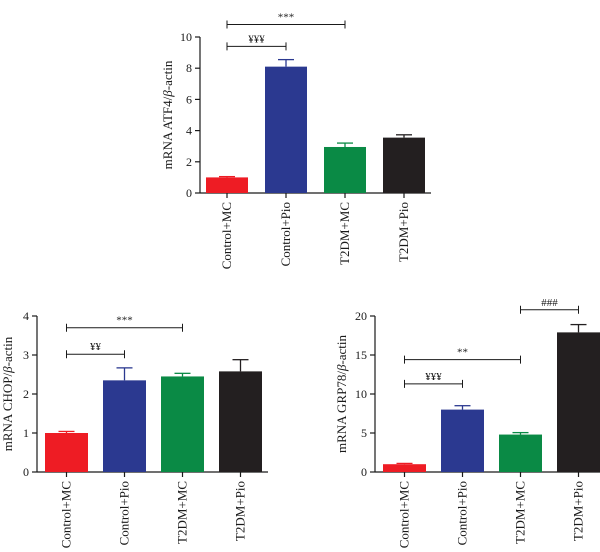  I want to click on significance-label: ###, so click(549, 303).